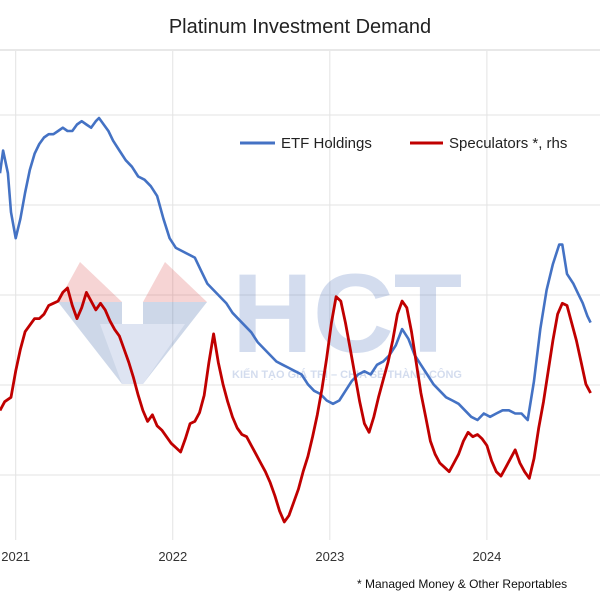  I want to click on x-tick-label: 2021, so click(15, 556).